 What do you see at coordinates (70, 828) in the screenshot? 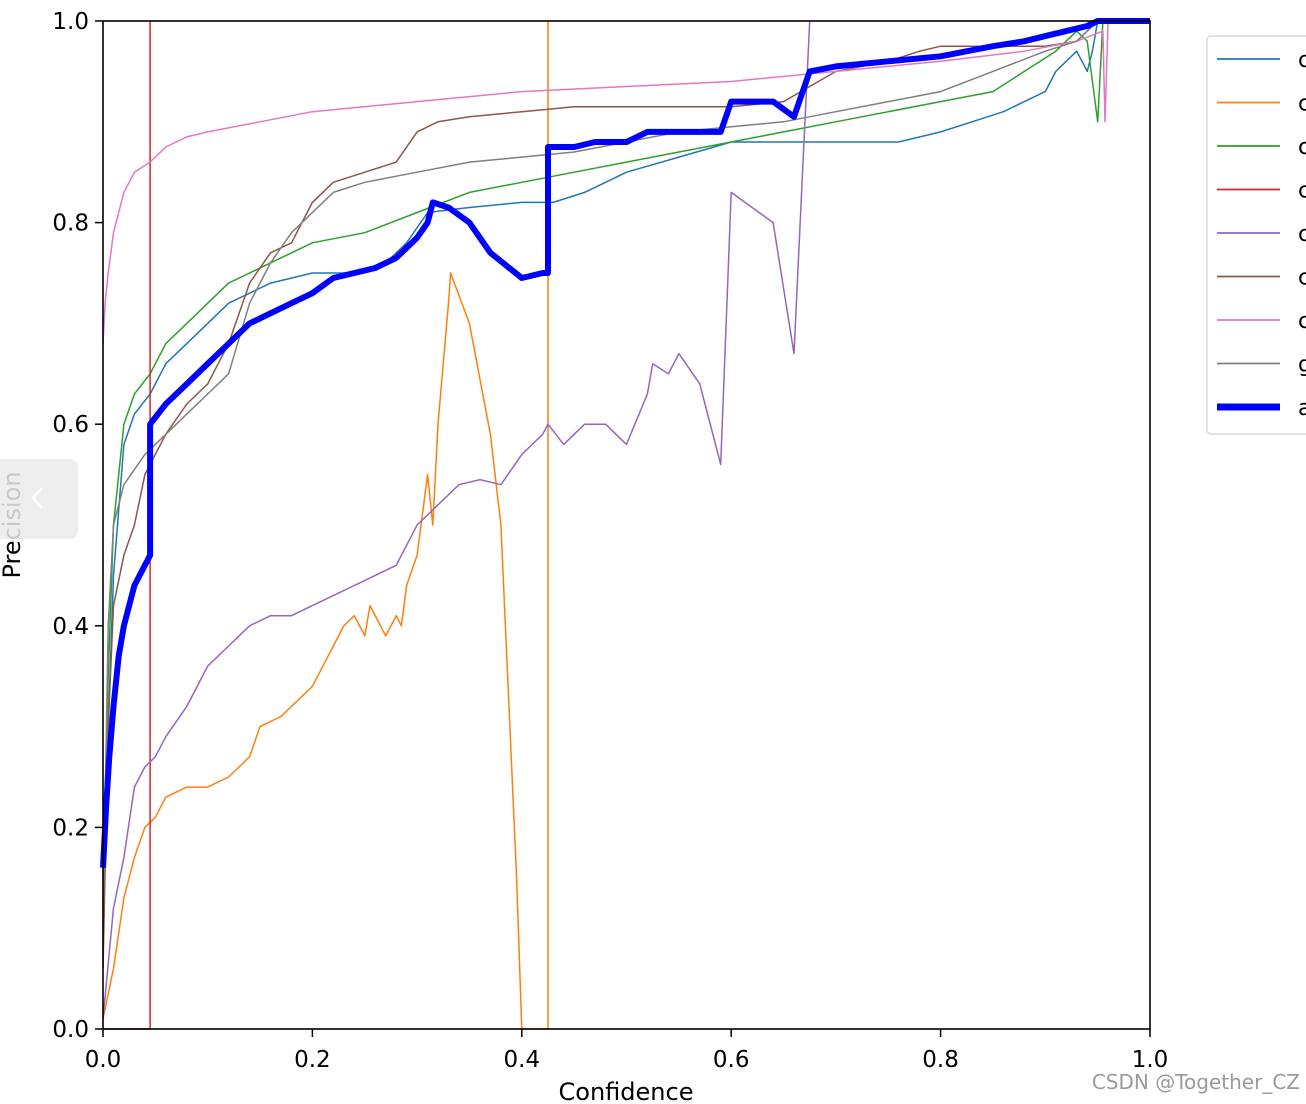
I see `y-tick-label: 0.2` at bounding box center [70, 828].